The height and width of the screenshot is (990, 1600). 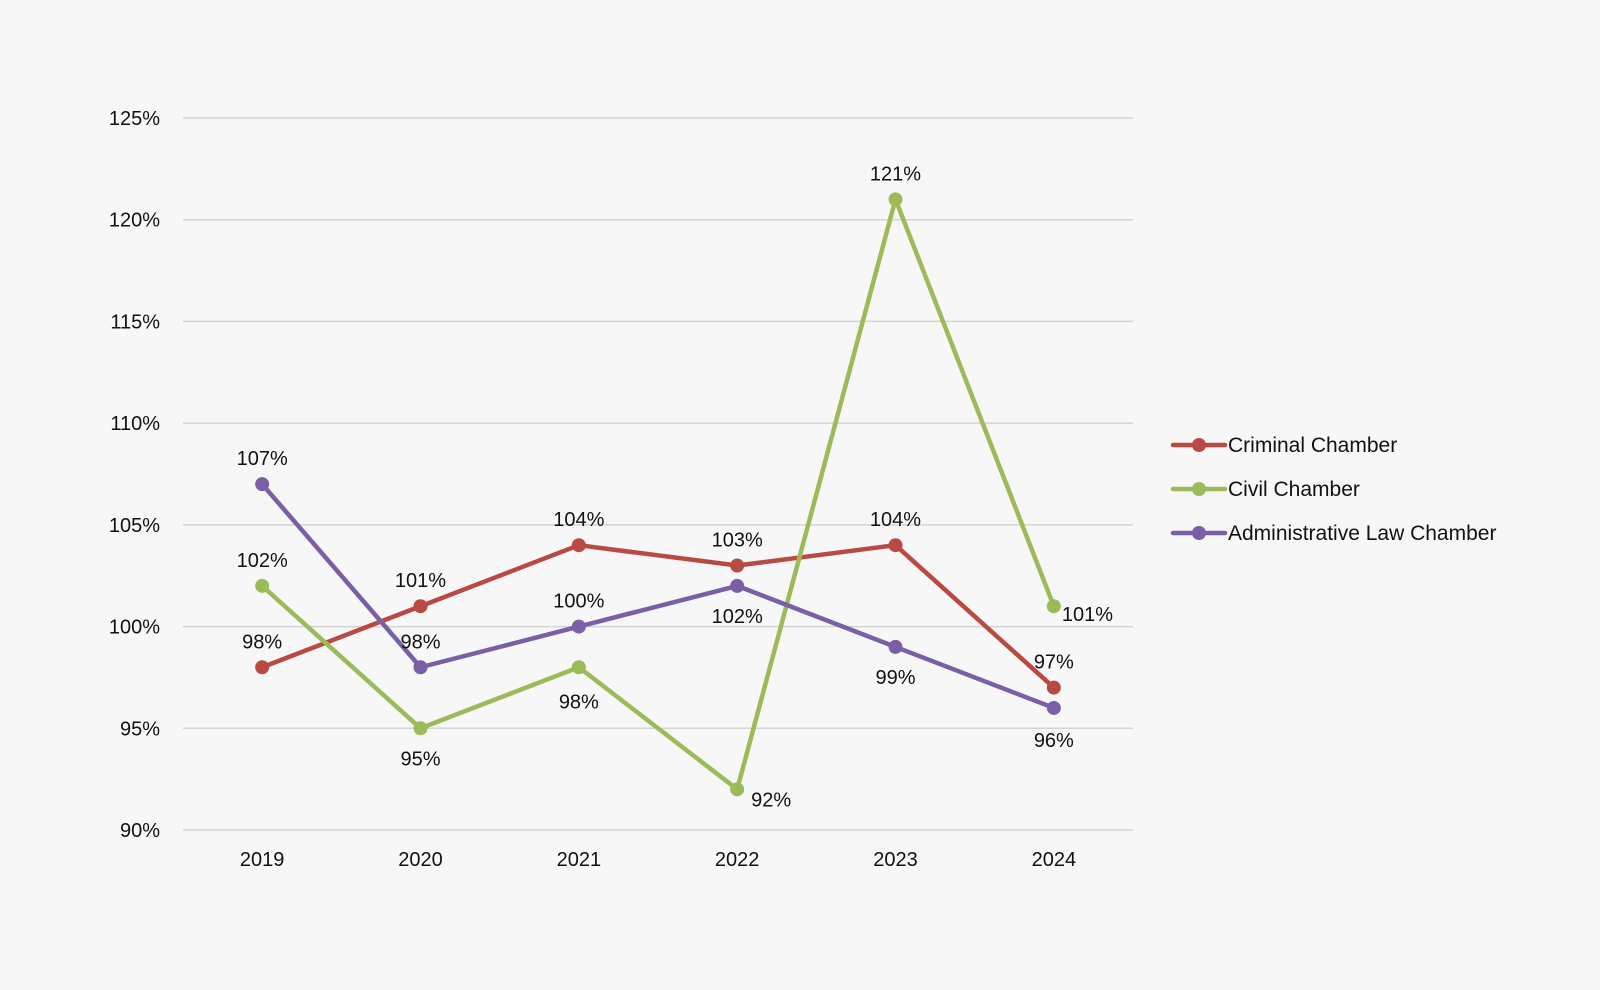 What do you see at coordinates (737, 541) in the screenshot?
I see `data-label: 103%` at bounding box center [737, 541].